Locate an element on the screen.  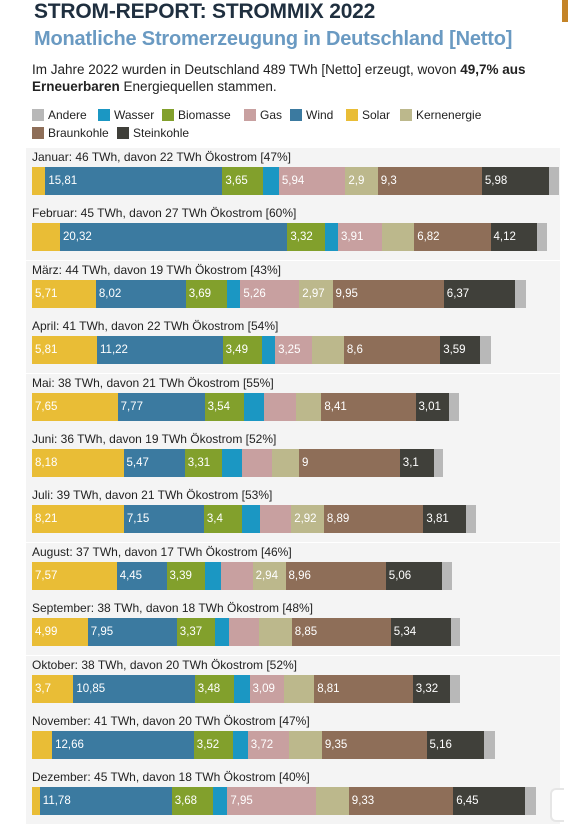
data-label: 20,32 is located at coordinates (77, 237).